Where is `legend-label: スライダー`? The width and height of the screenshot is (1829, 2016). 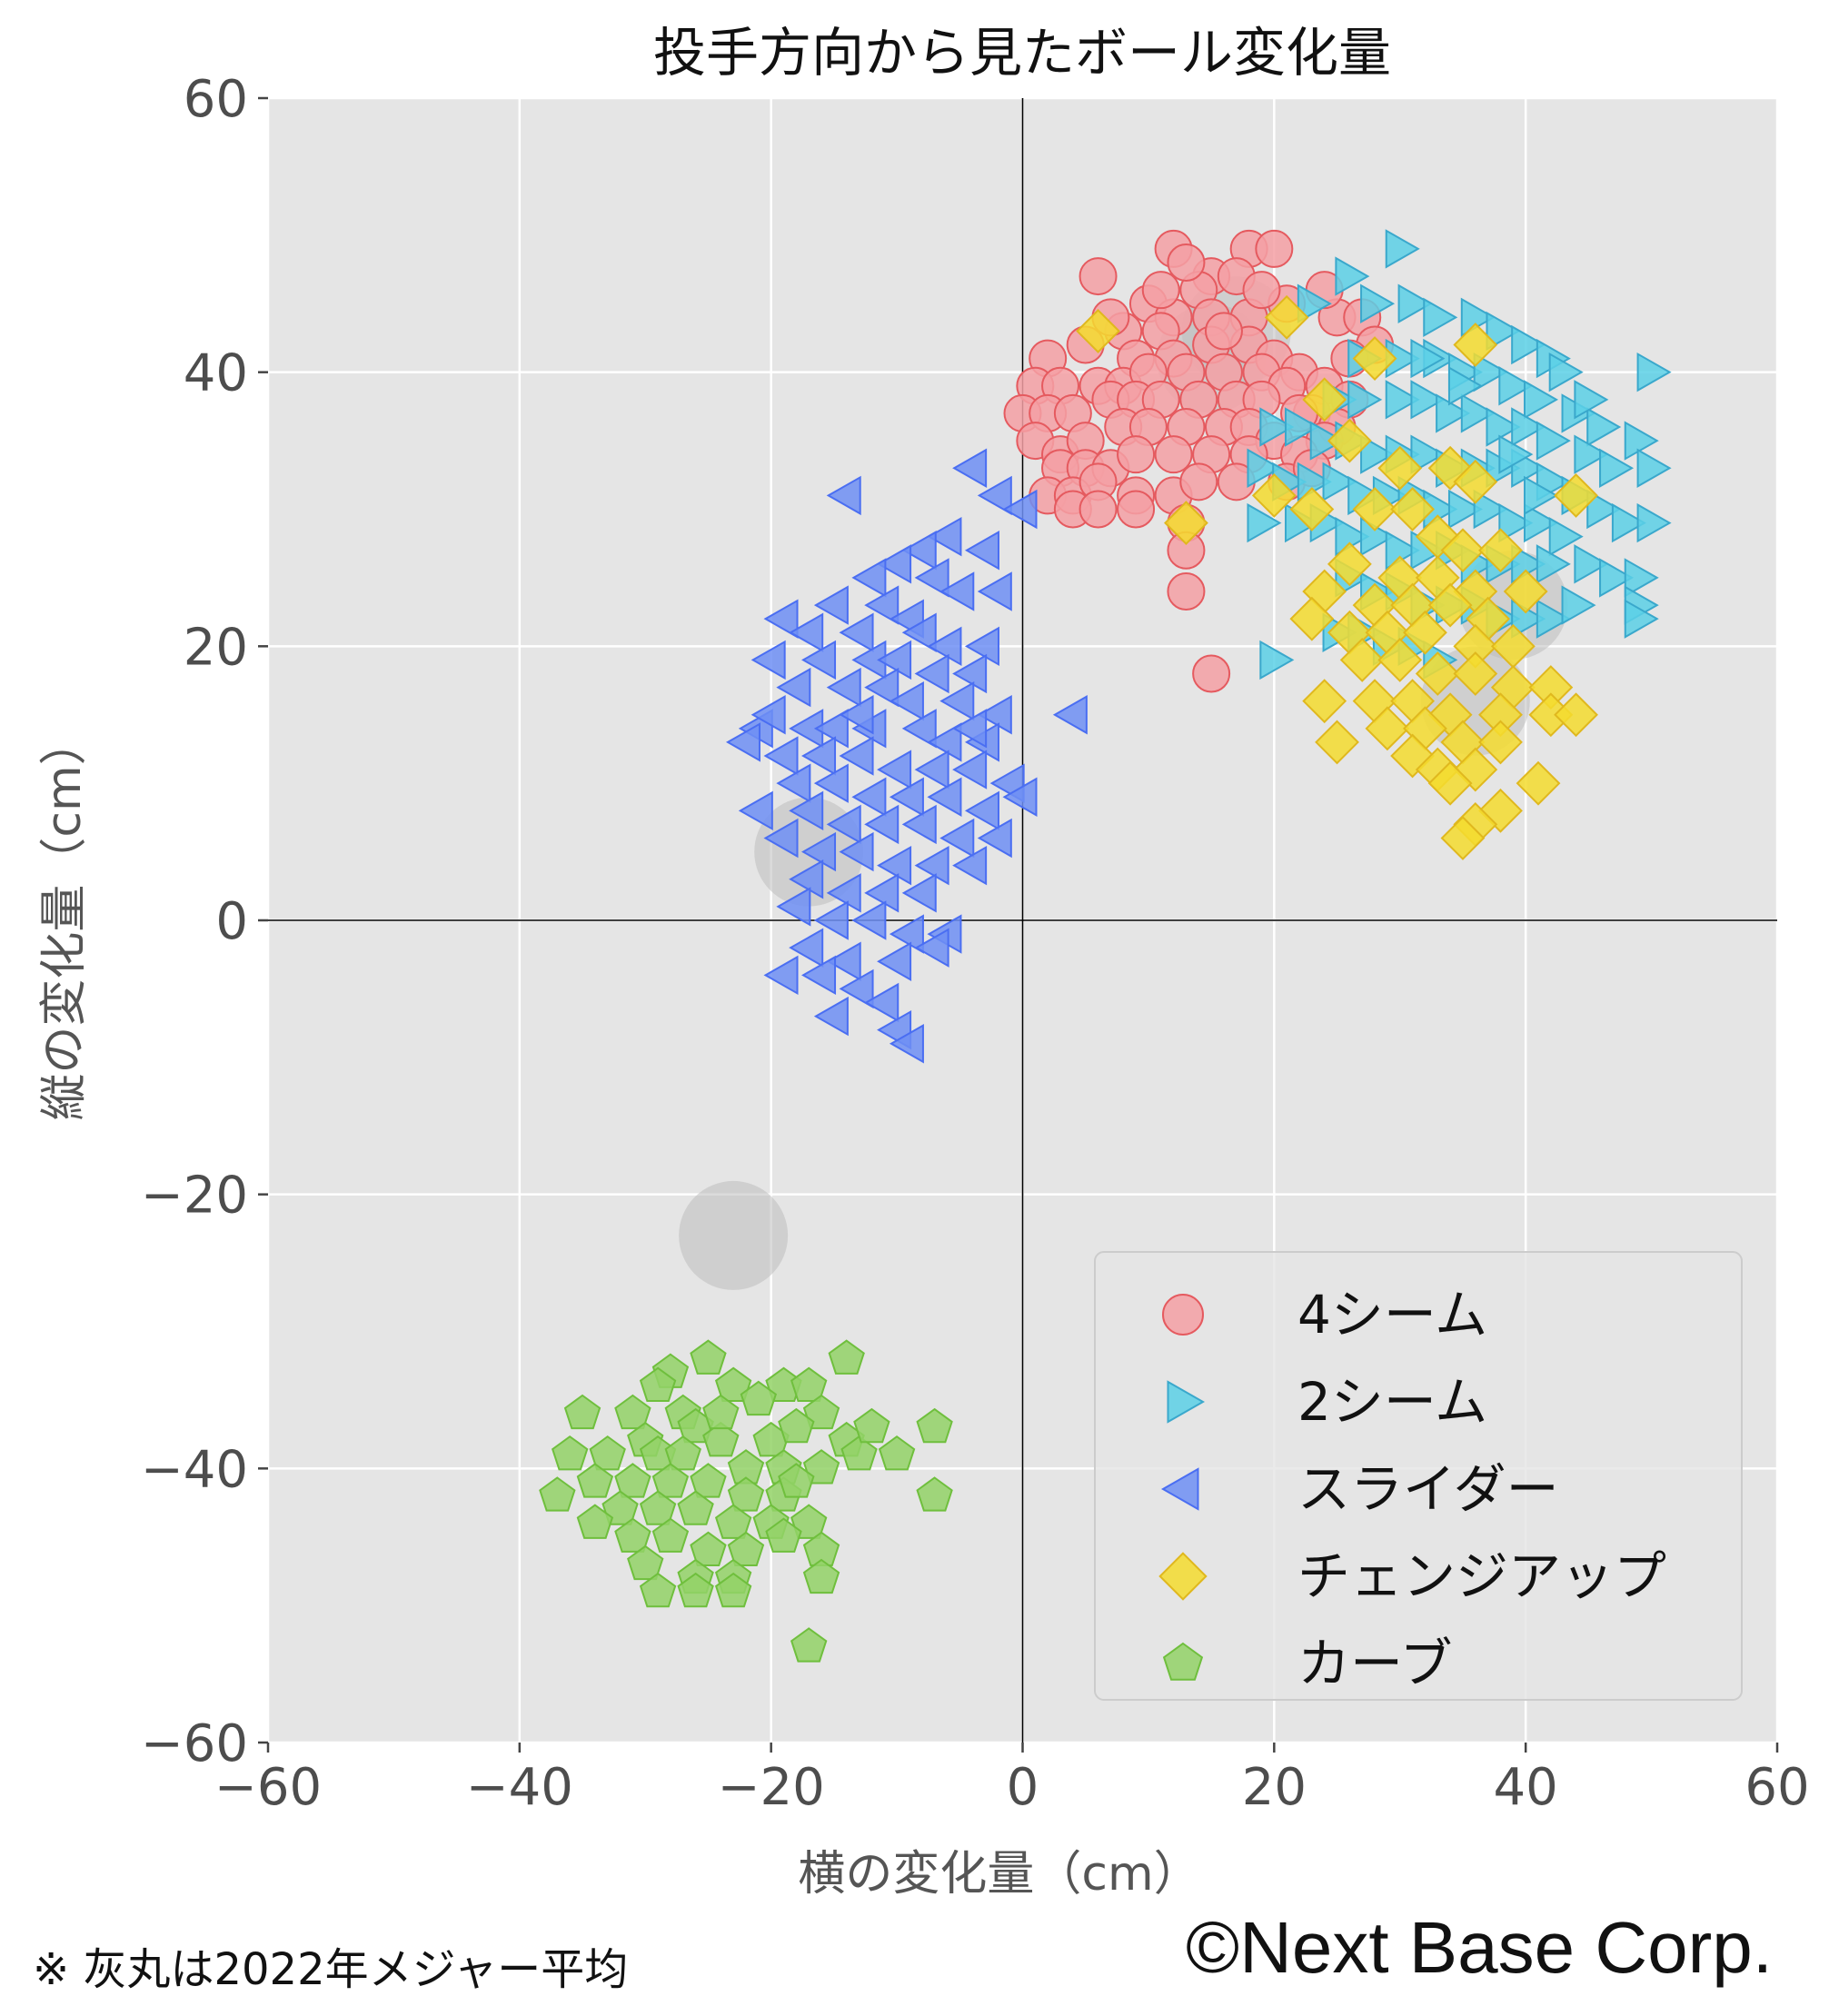 legend-label: スライダー is located at coordinates (1428, 1489).